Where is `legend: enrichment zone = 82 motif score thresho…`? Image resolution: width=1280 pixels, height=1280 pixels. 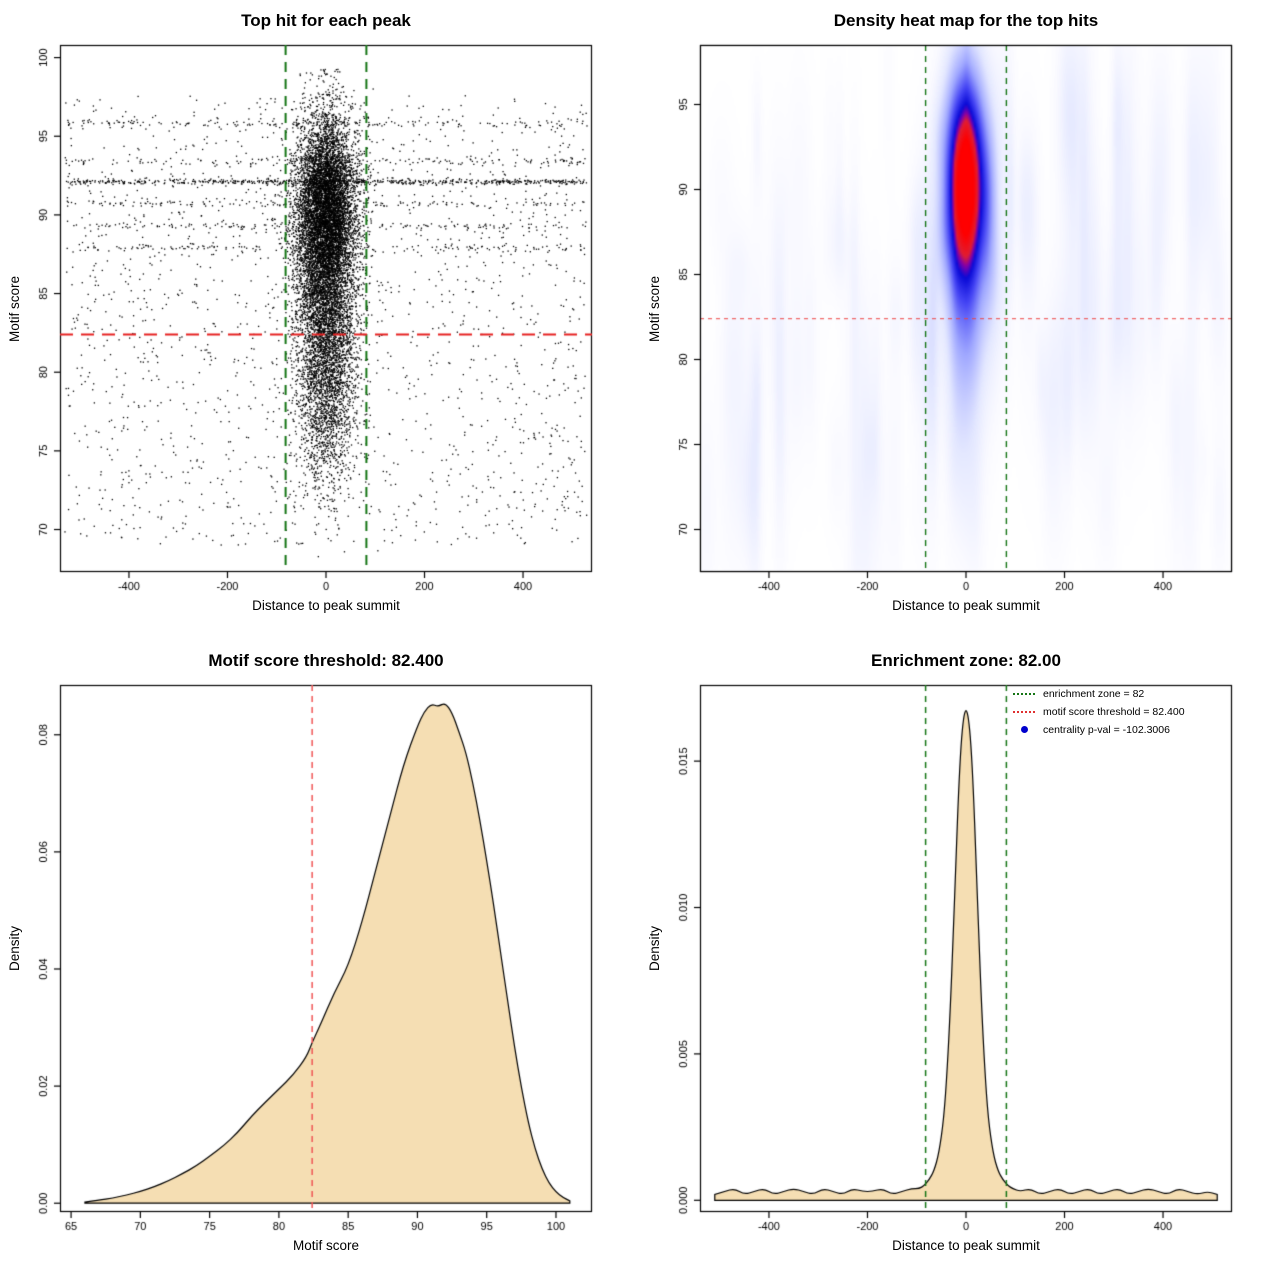 legend: enrichment zone = 82 motif score thresho… is located at coordinates (1099, 711).